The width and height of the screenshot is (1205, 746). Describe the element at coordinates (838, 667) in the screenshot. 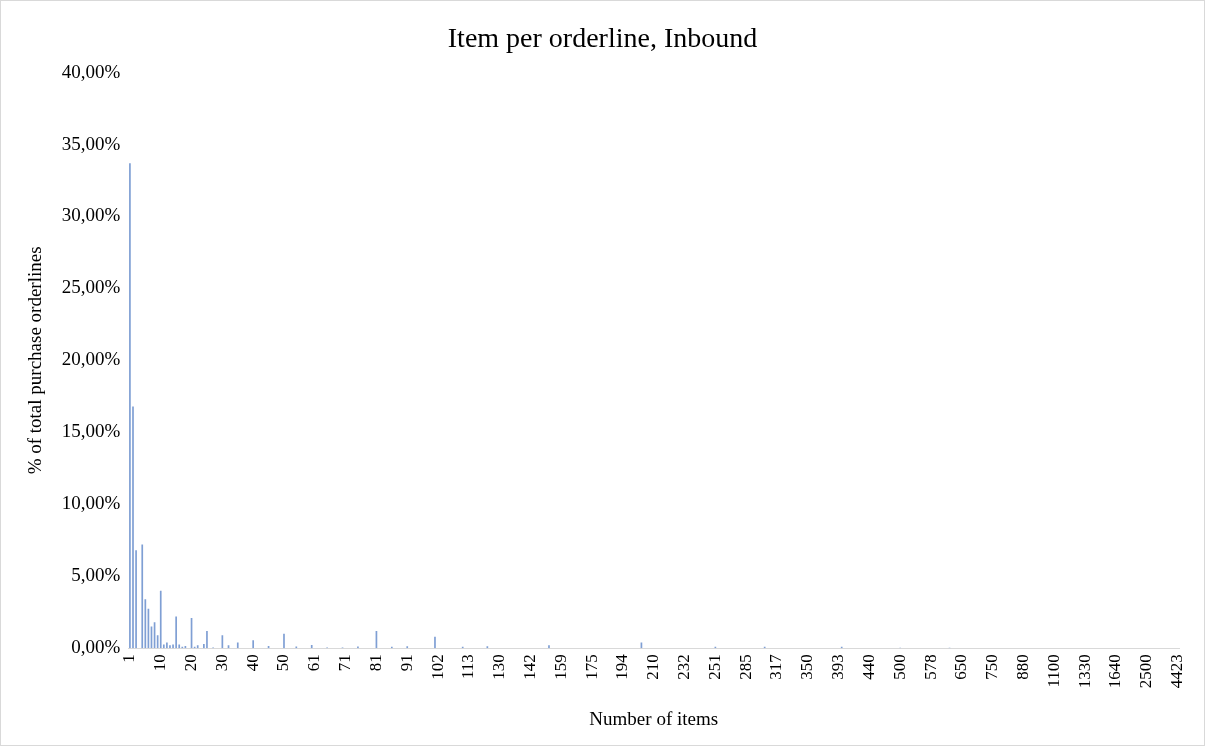

I see `x-tick-label: 393` at that location.